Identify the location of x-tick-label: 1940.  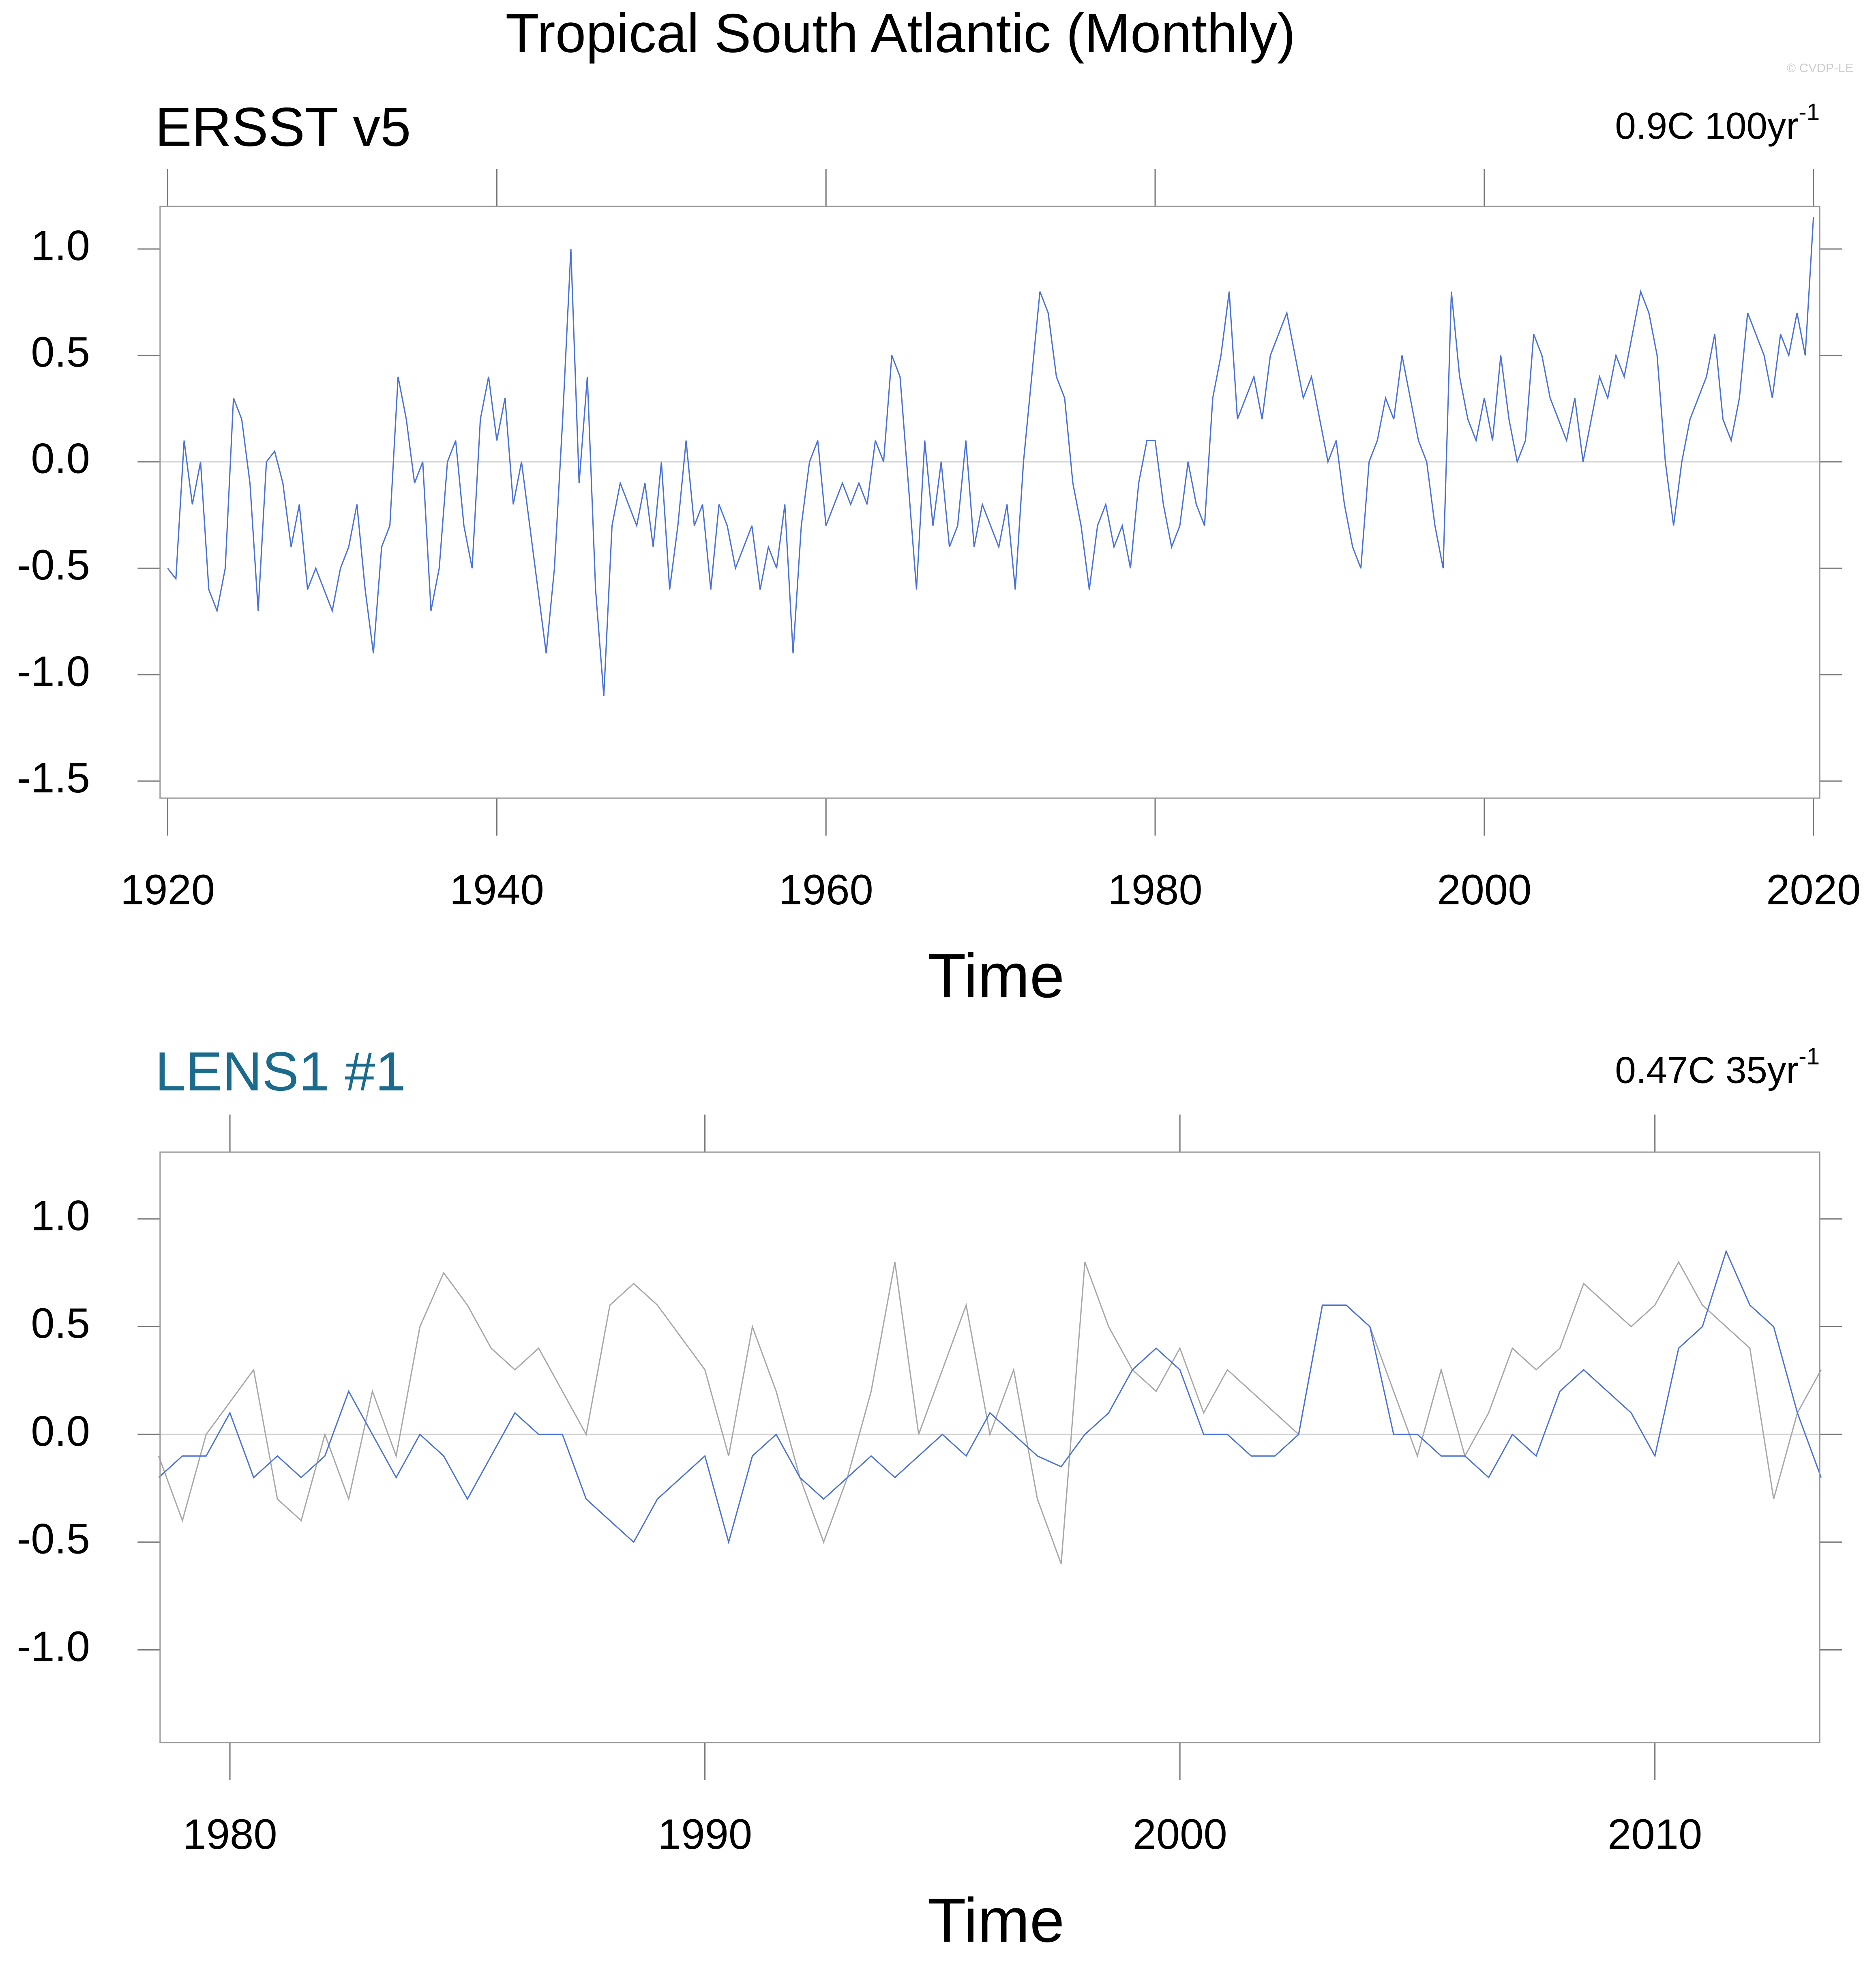
(497, 890).